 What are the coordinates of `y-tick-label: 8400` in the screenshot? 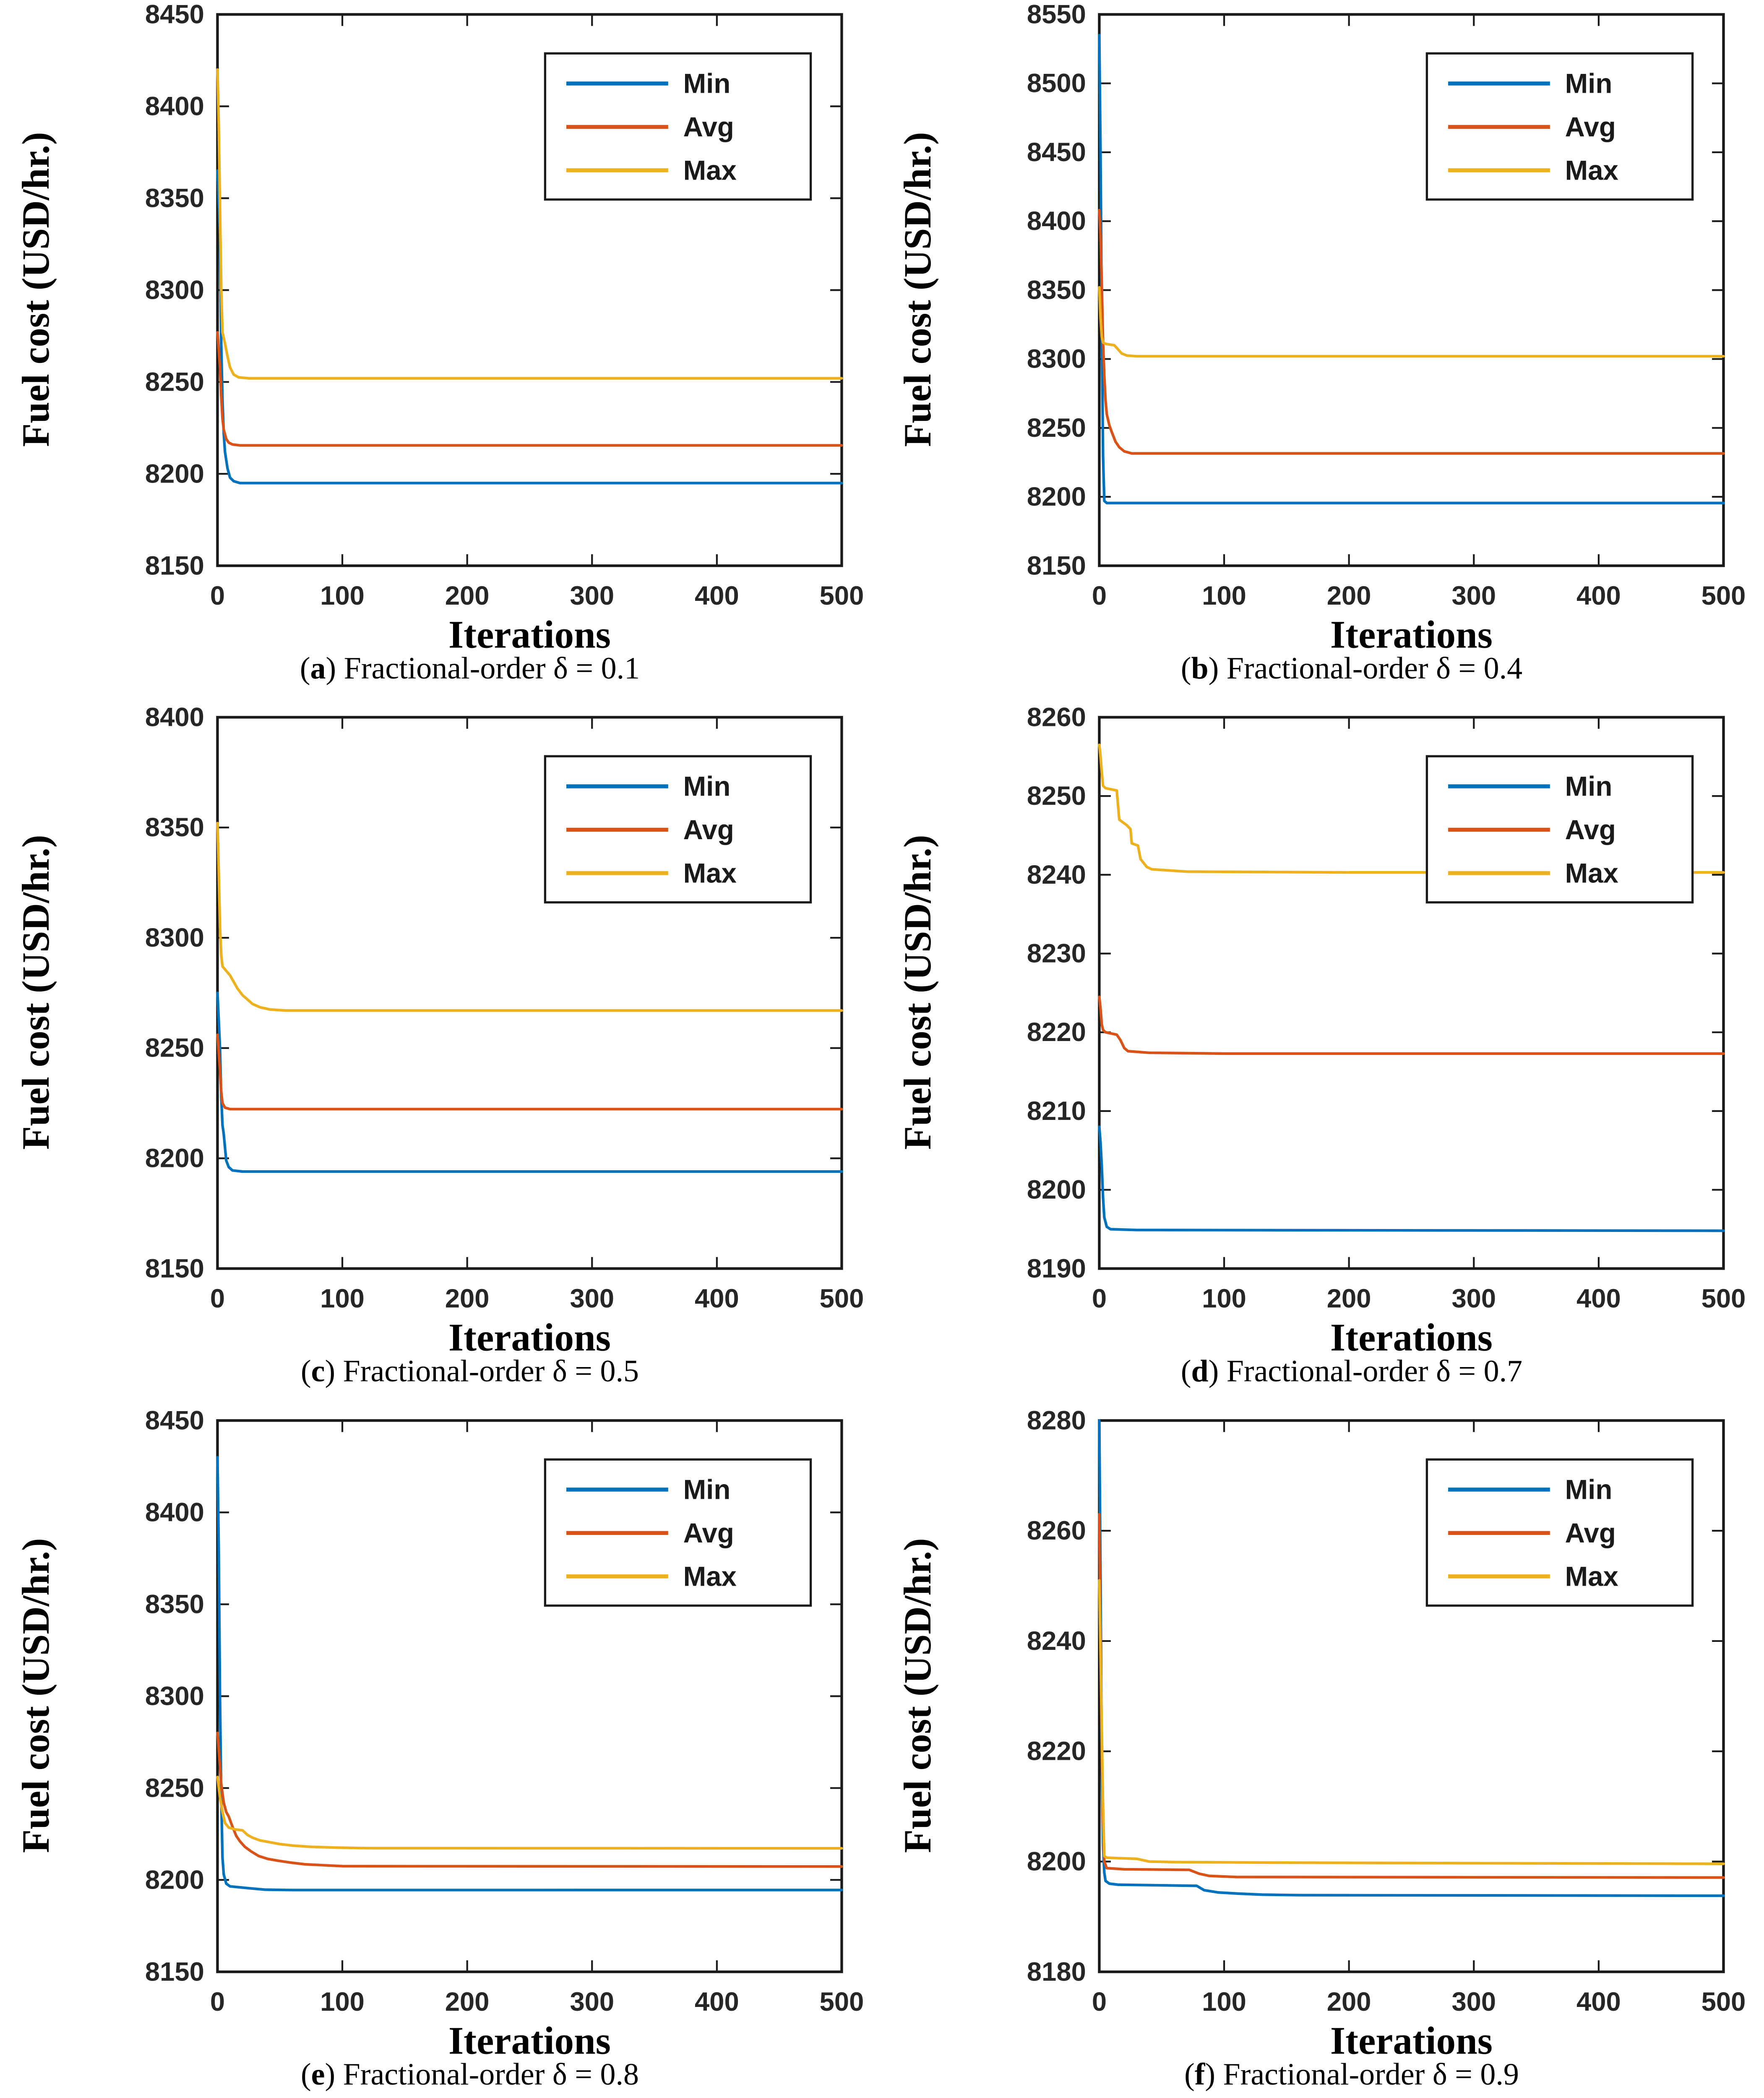 It's located at (1056, 221).